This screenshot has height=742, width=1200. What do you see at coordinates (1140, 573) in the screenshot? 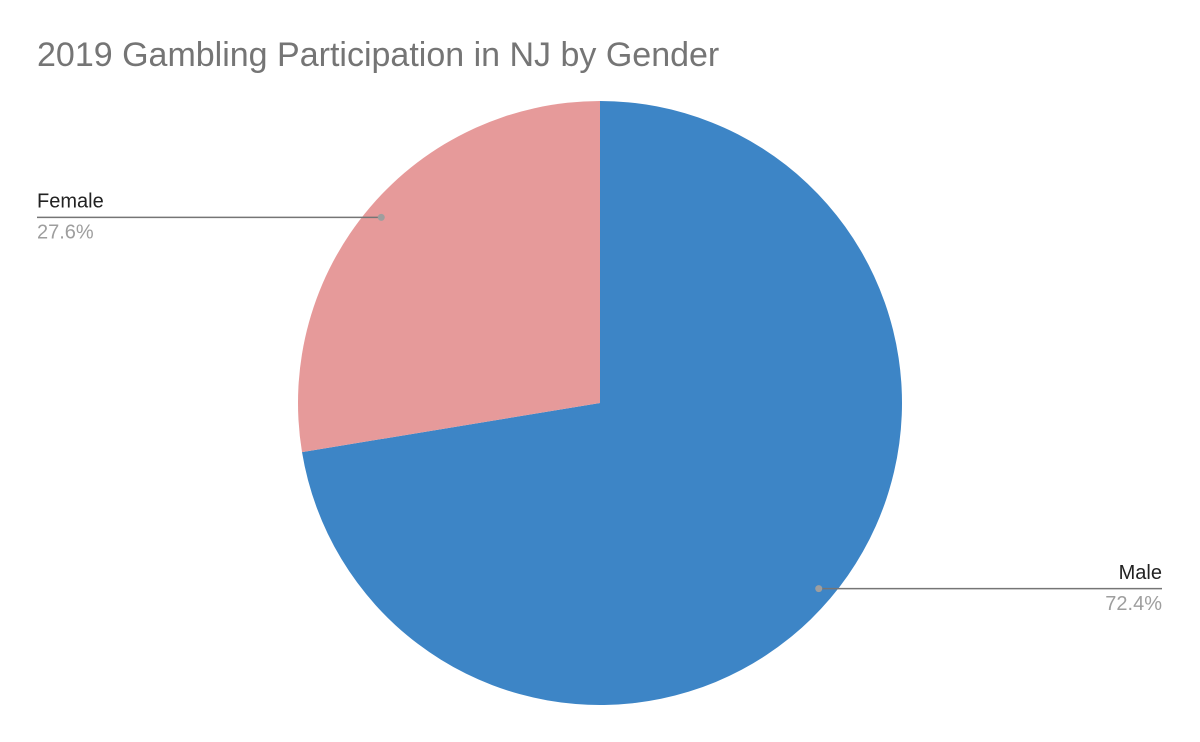
I see `slice-label: Male` at bounding box center [1140, 573].